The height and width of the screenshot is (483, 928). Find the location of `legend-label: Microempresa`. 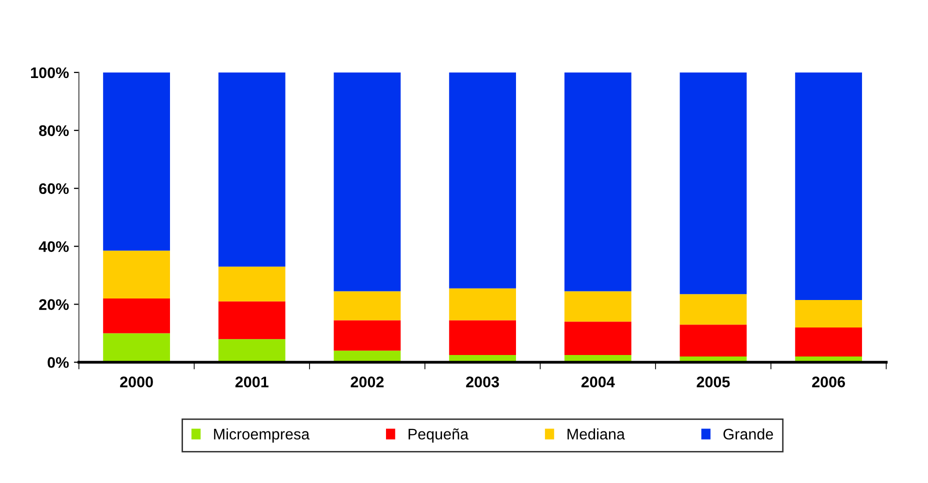

legend-label: Microempresa is located at coordinates (262, 435).